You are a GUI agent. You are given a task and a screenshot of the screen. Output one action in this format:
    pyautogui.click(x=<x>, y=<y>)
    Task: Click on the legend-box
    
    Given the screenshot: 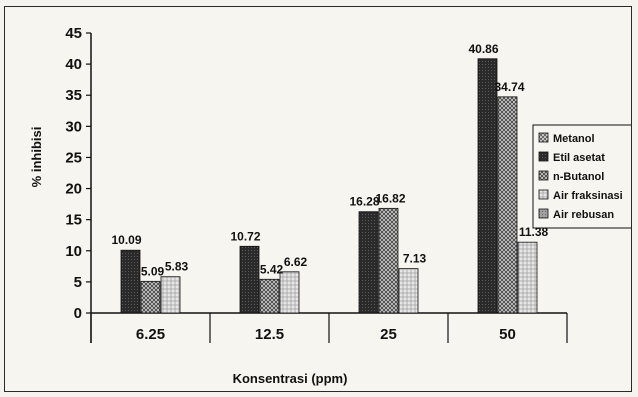 What is the action you would take?
    pyautogui.click(x=581, y=176)
    